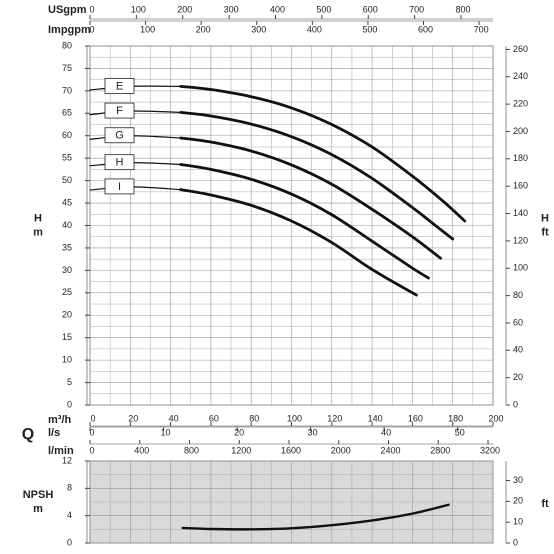  Describe the element at coordinates (67, 247) in the screenshot. I see `y-tick-label: 35` at that location.